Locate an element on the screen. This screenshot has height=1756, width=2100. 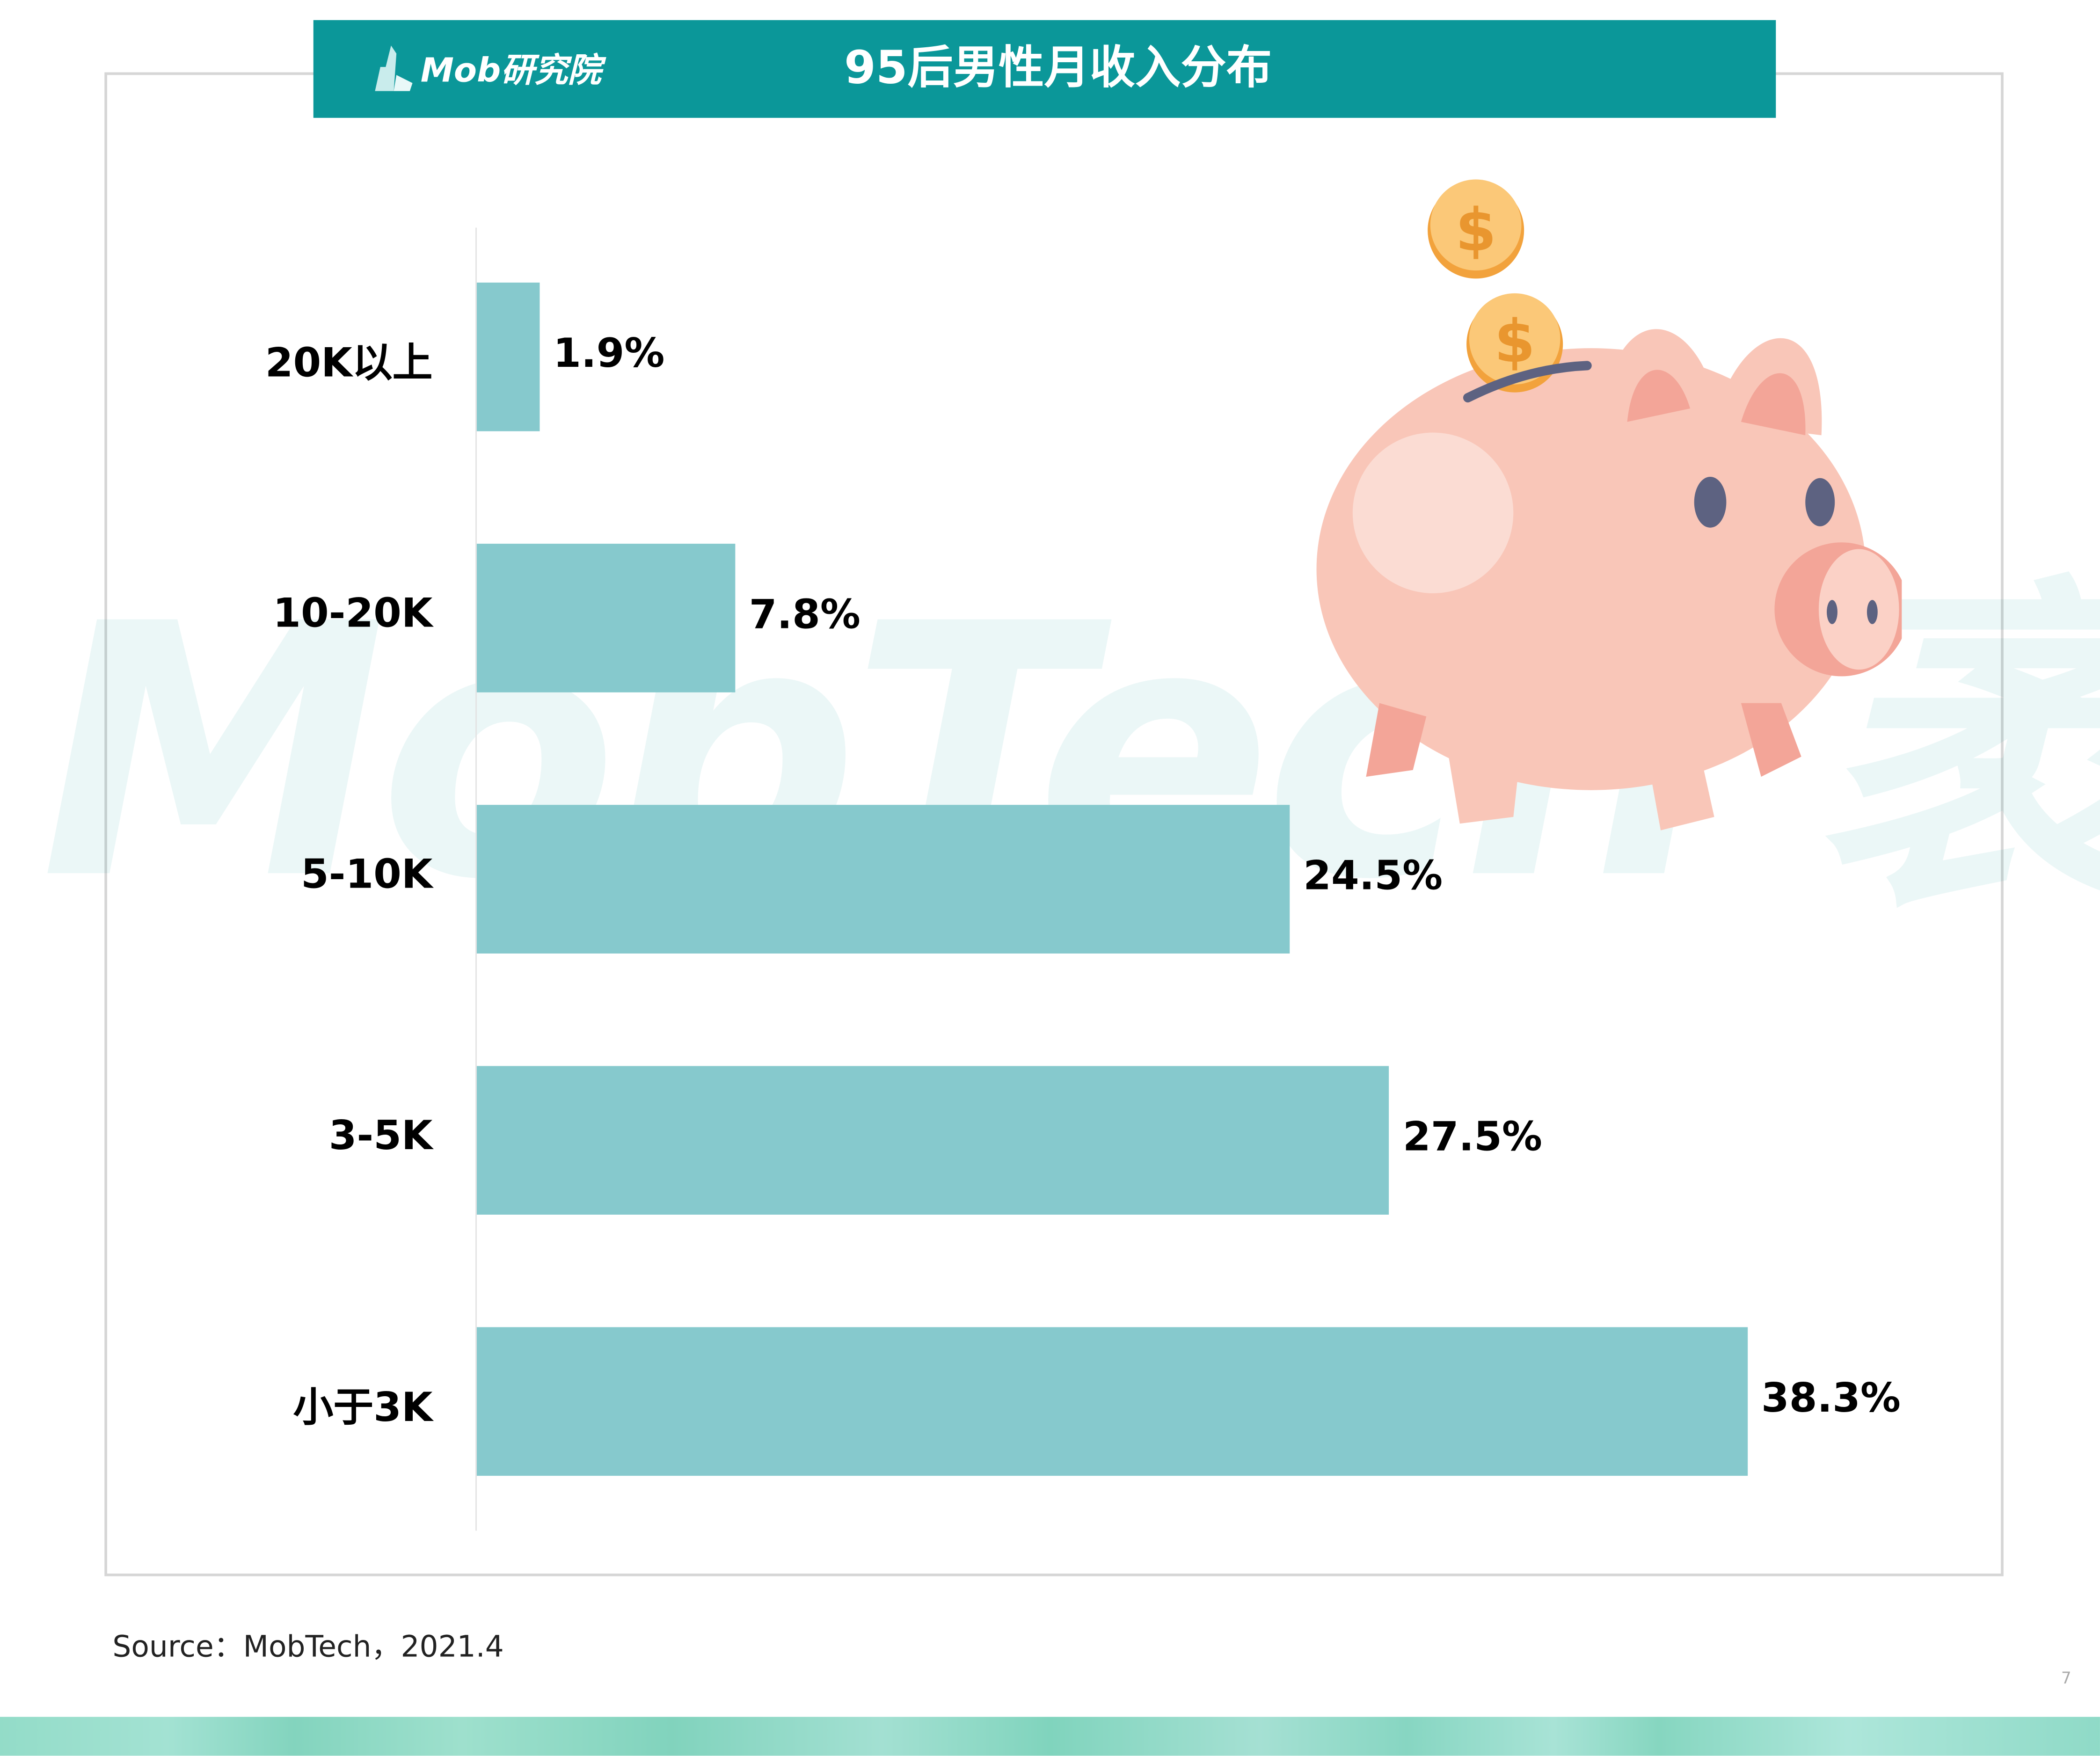
piggy-bank-icon: $ $ is located at coordinates (1609, 505).